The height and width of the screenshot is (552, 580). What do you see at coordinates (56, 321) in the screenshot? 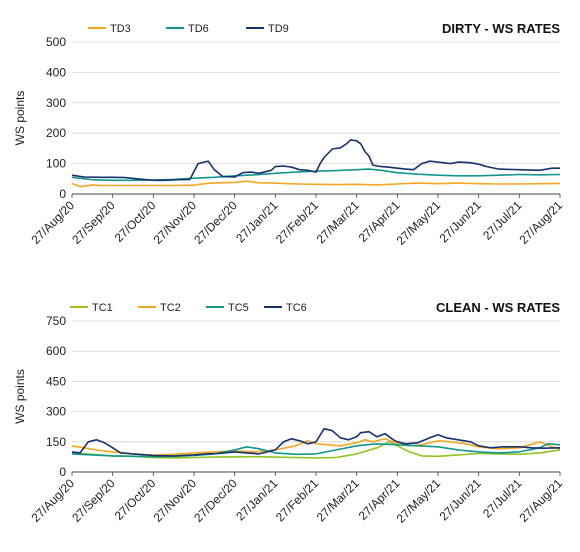
I see `y-tick-label: 750` at bounding box center [56, 321].